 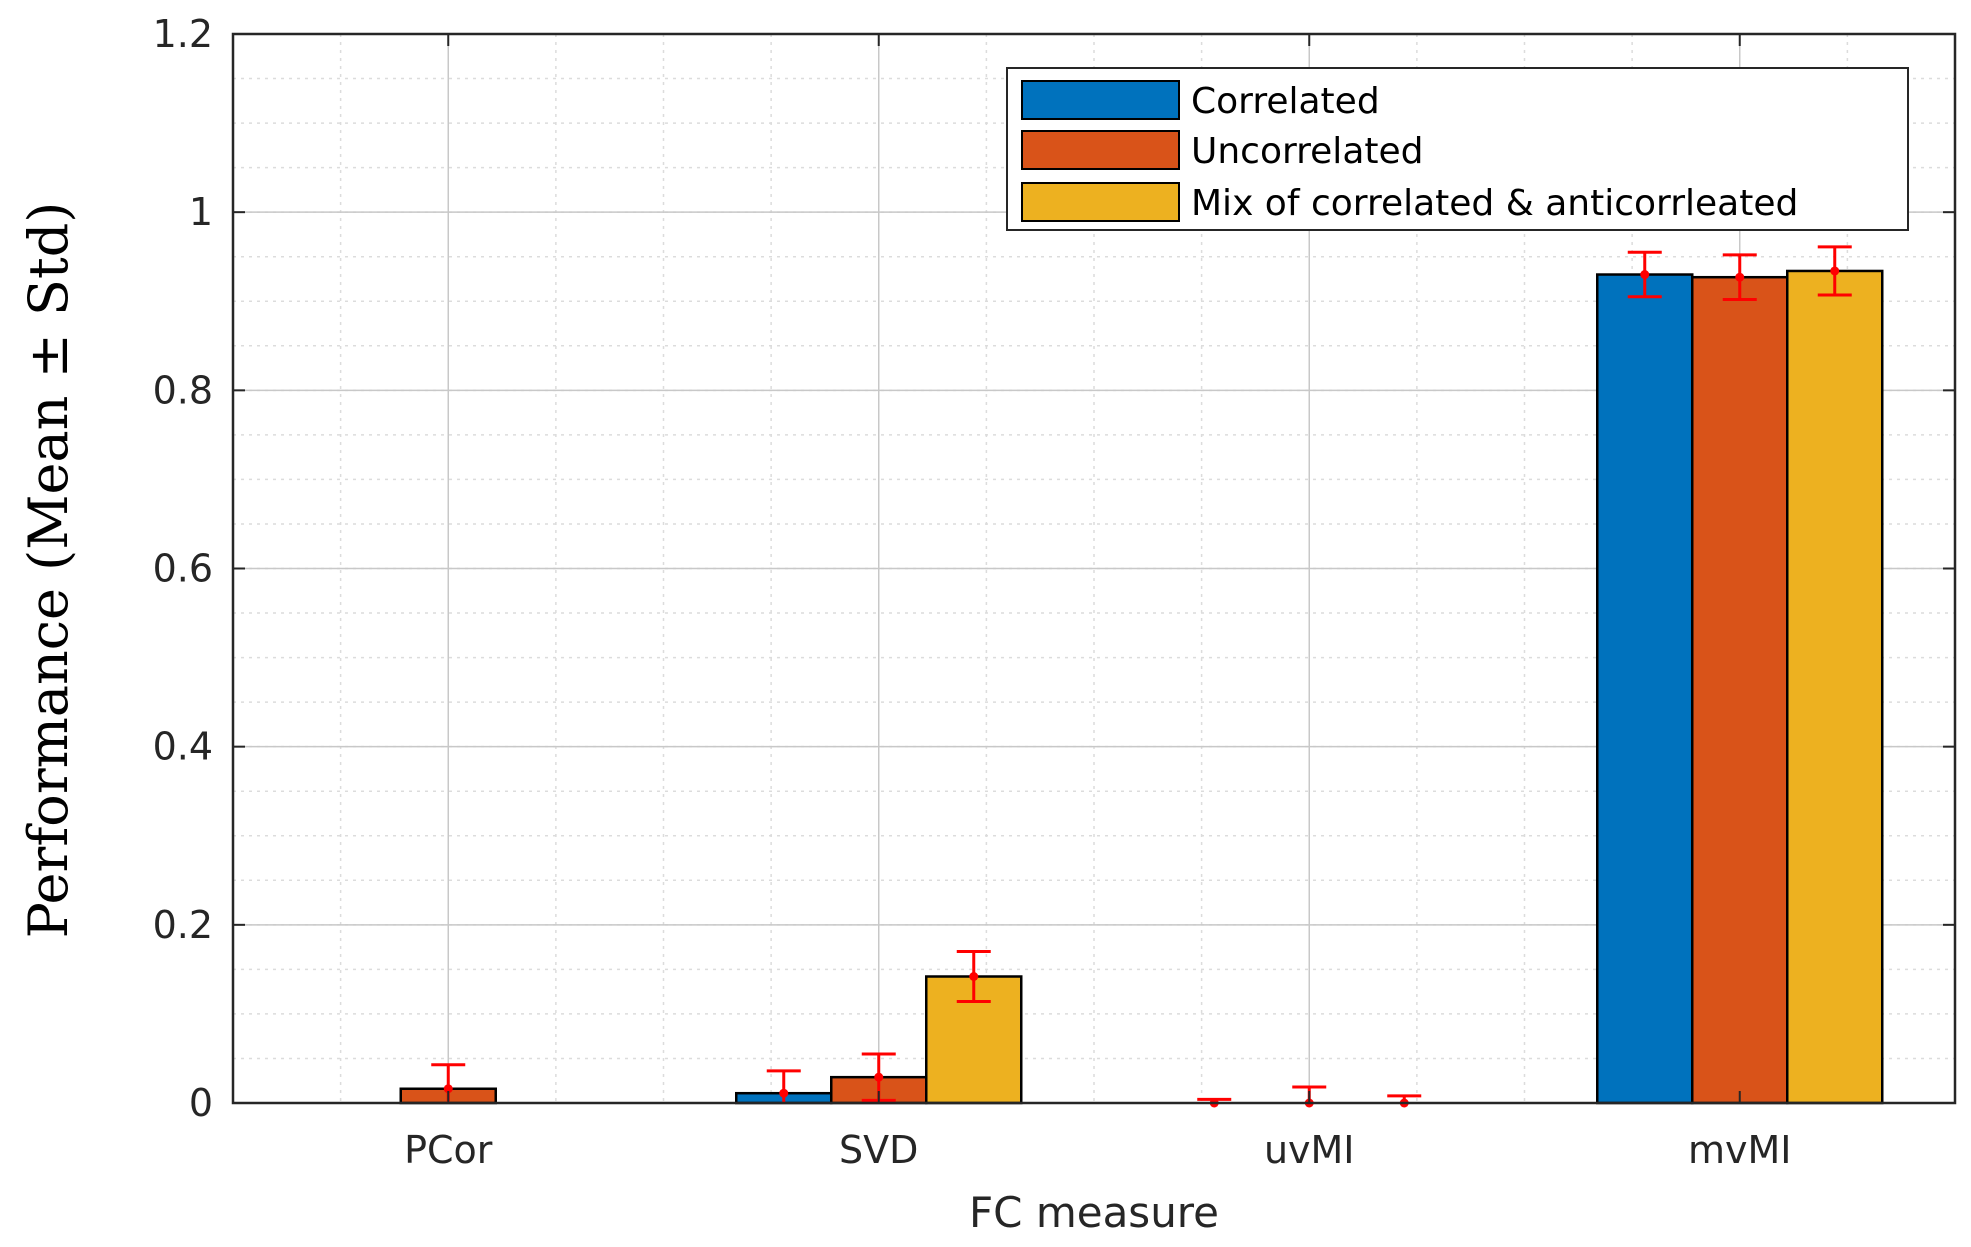 I want to click on y-tick-label: 1, so click(x=201, y=212).